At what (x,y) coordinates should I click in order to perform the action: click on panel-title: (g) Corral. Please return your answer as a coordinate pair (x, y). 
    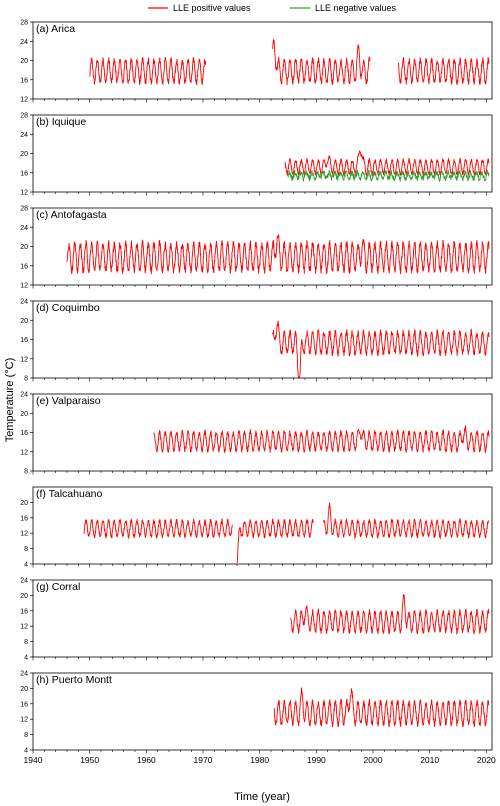
    Looking at the image, I should click on (58, 587).